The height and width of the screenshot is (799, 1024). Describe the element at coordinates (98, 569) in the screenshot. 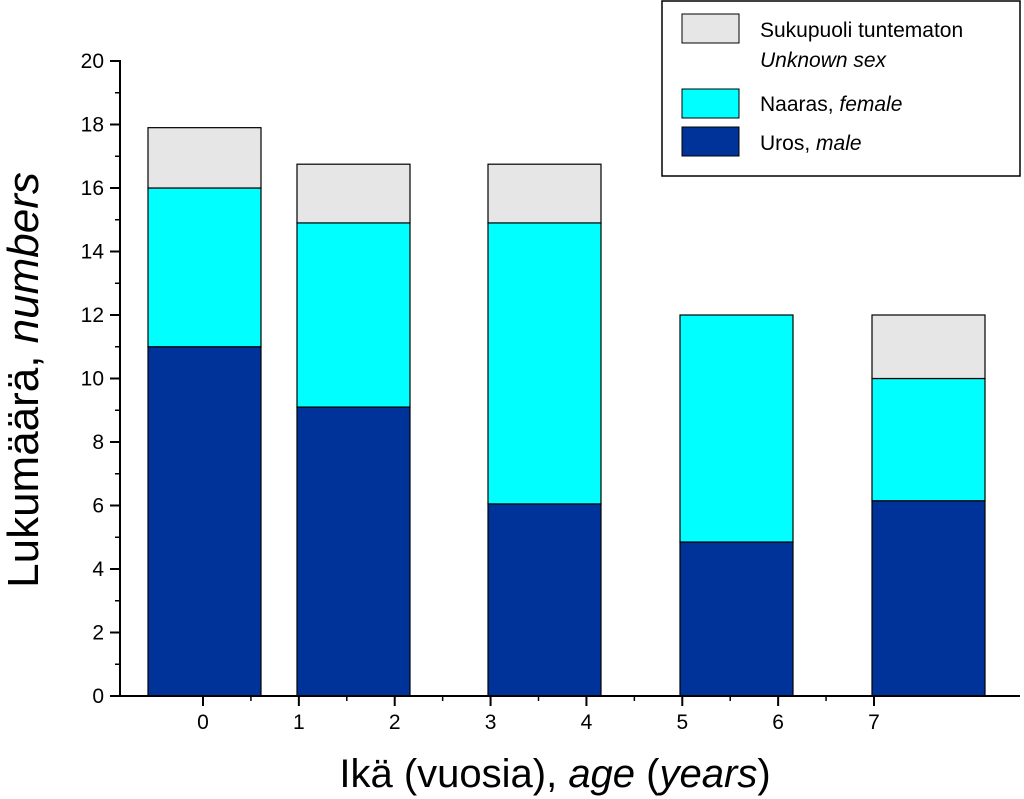

I see `y-tick-label: 4` at that location.